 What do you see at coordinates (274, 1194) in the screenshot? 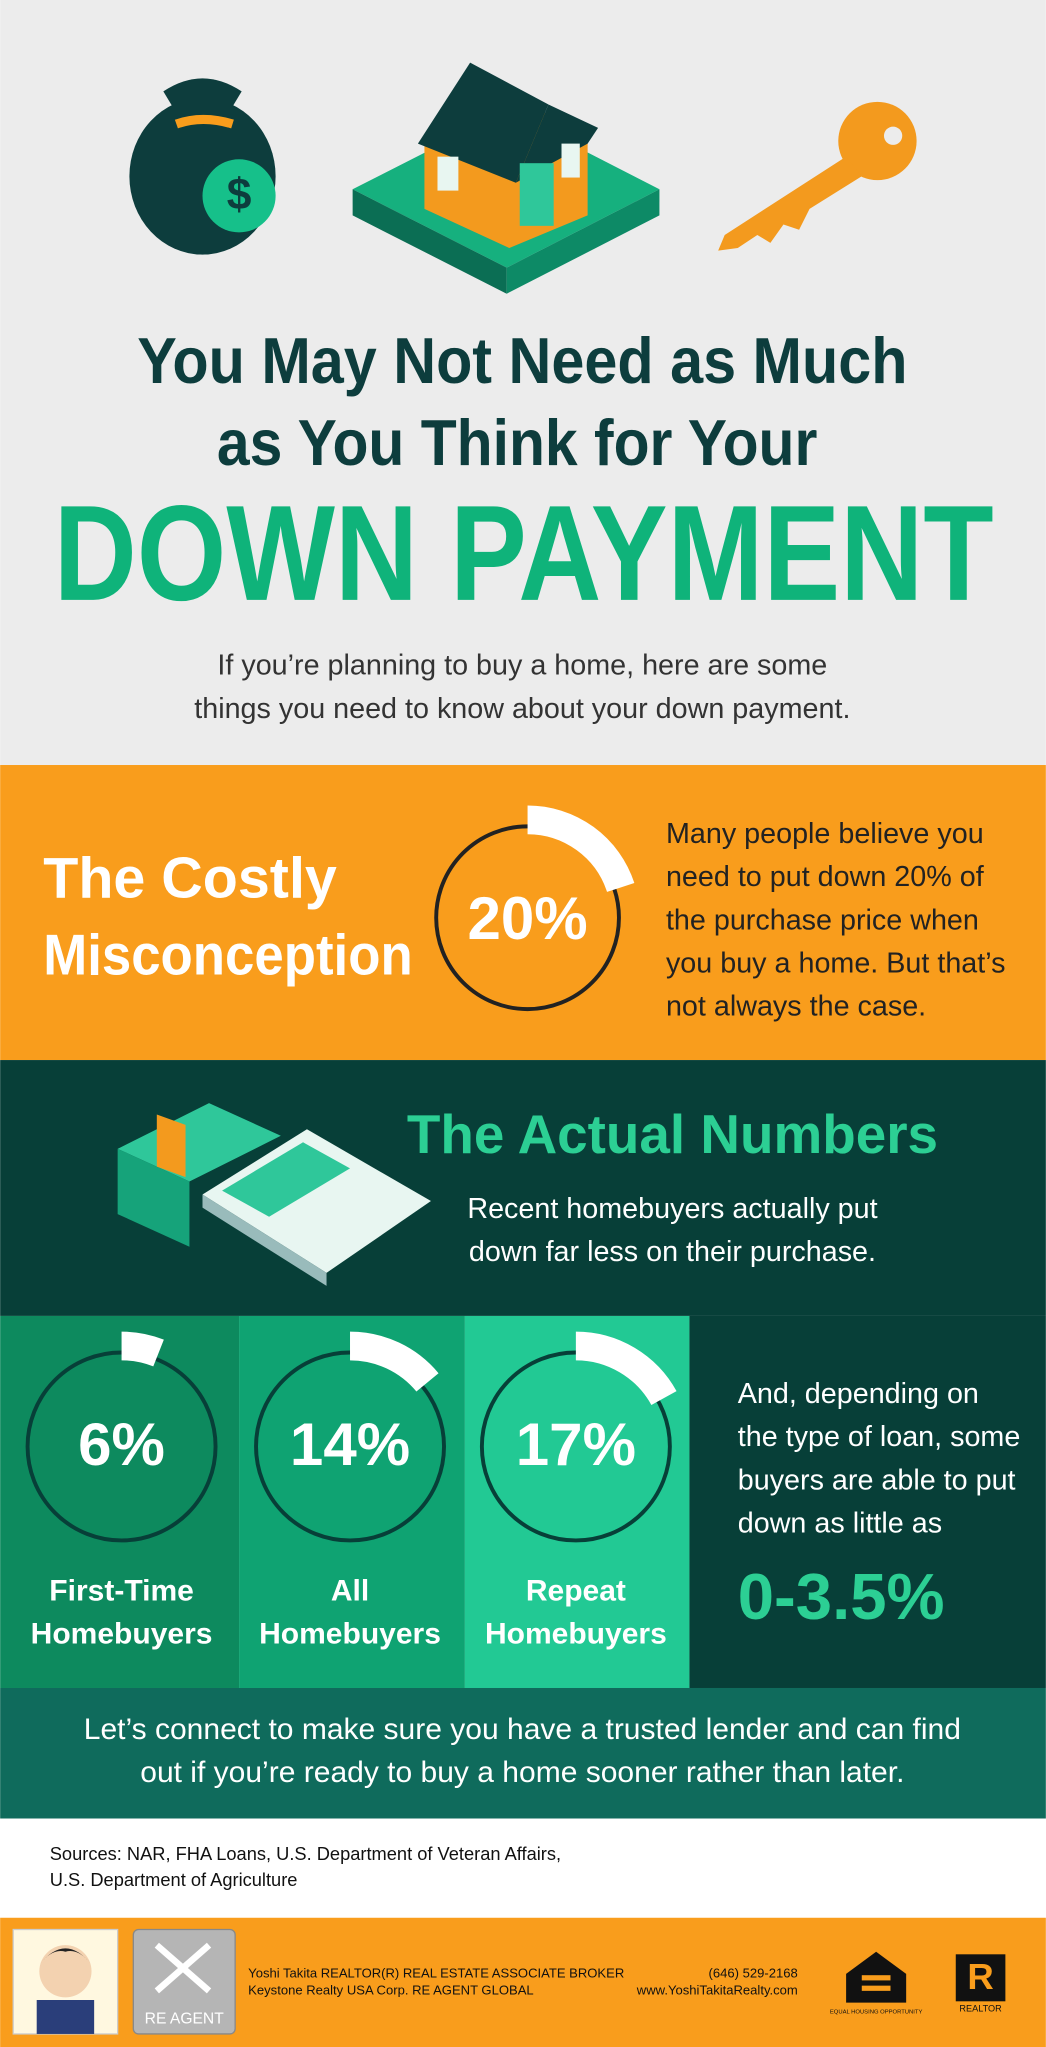
I see `money-calculator-icon` at bounding box center [274, 1194].